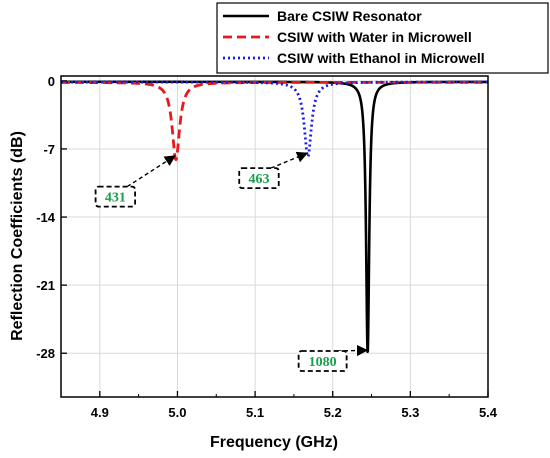 The width and height of the screenshot is (550, 458). What do you see at coordinates (374, 37) in the screenshot?
I see `legend-label-1: CSIW with Water in Microwell` at bounding box center [374, 37].